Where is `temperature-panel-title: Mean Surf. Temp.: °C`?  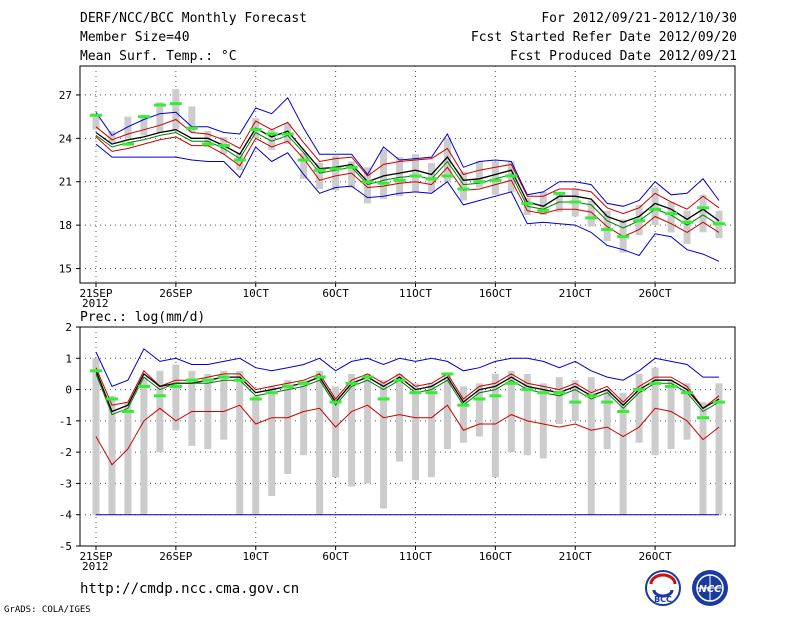 temperature-panel-title: Mean Surf. Temp.: °C is located at coordinates (158, 56).